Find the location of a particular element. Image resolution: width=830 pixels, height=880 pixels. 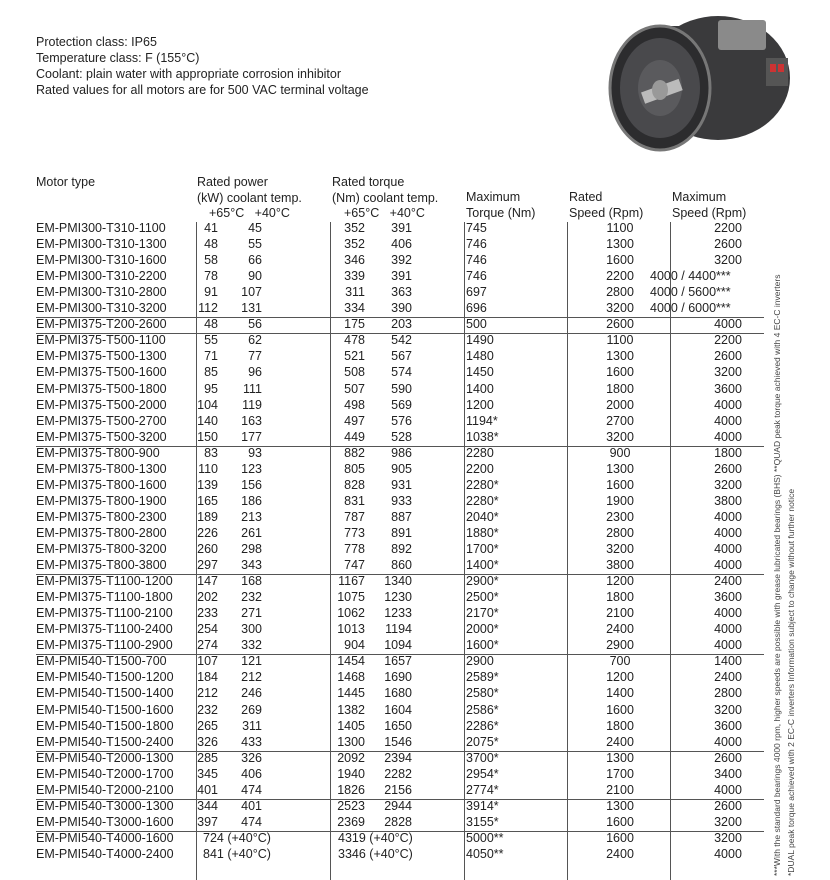

cell-max-torque: 746 is located at coordinates (476, 260).